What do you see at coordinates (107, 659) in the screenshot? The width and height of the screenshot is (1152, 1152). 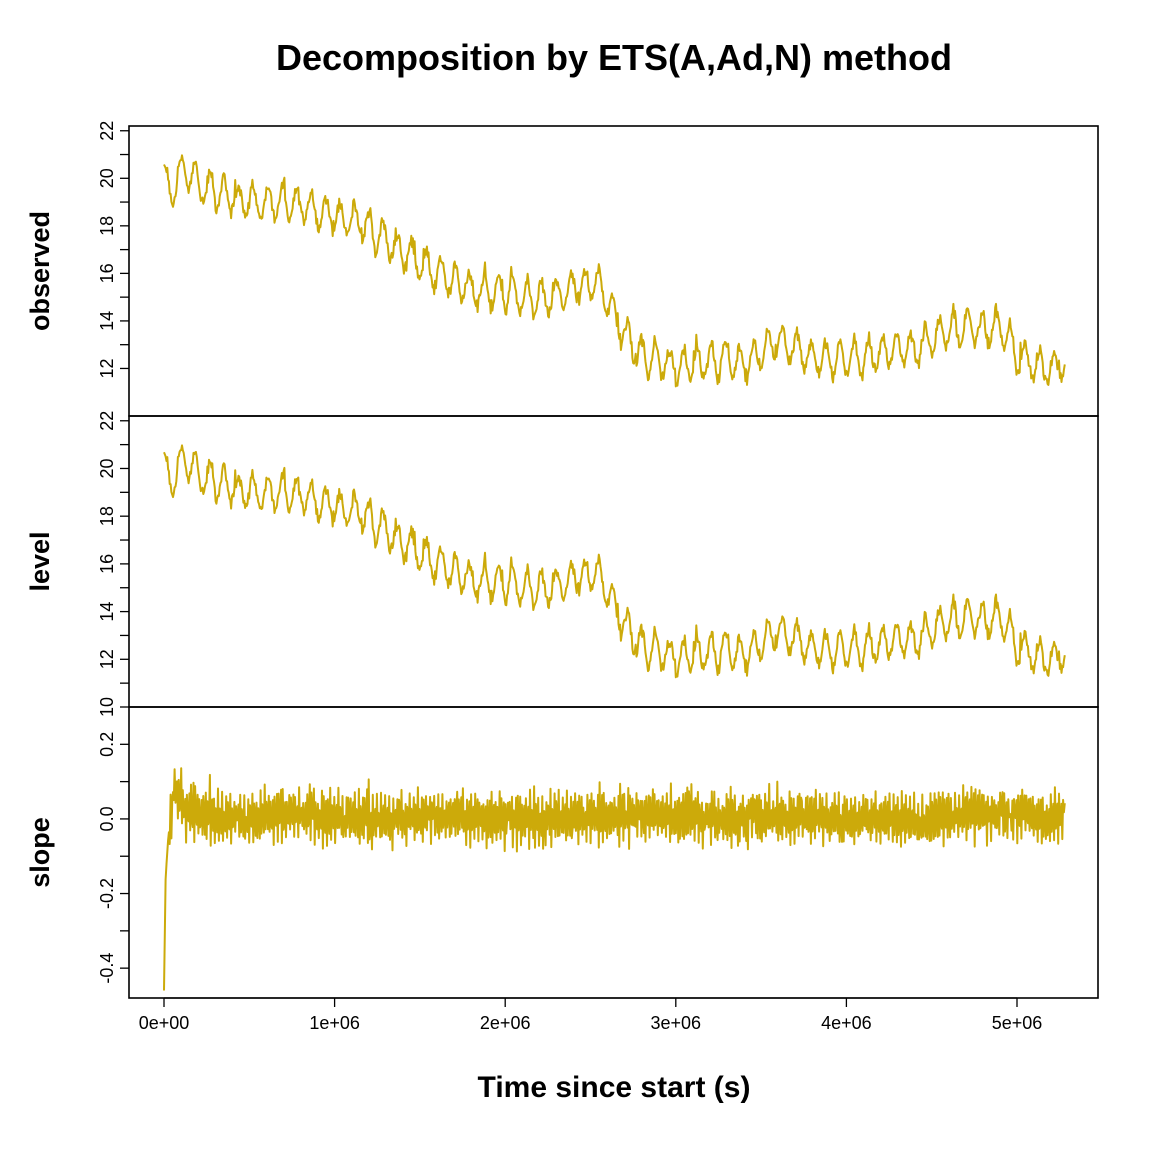 I see `level-y-tick-label: 12` at bounding box center [107, 659].